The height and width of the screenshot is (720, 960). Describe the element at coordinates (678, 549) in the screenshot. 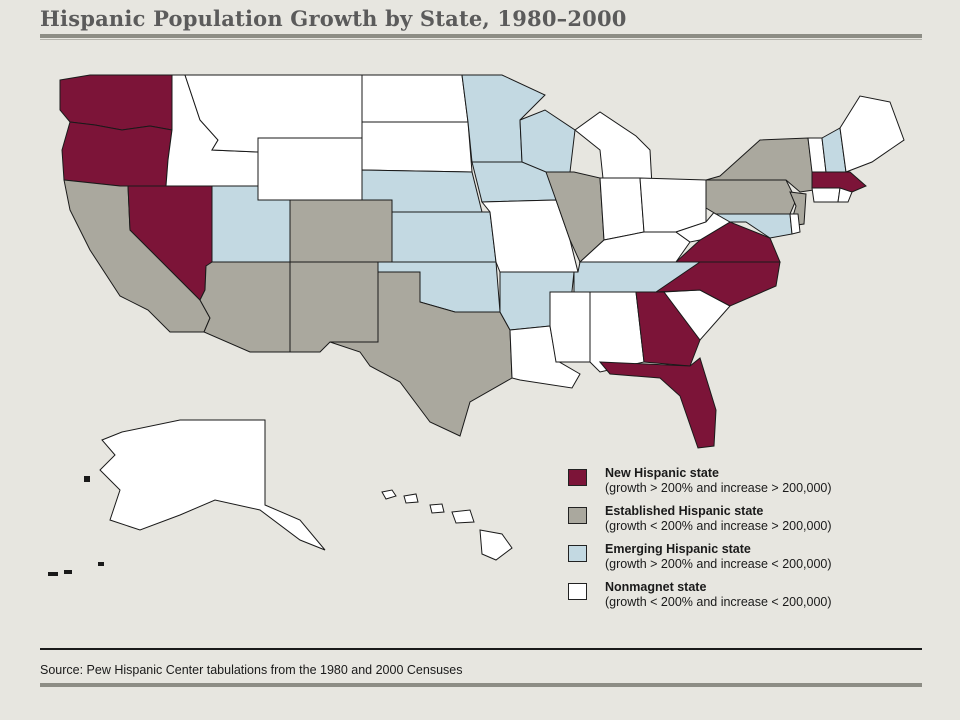

I see `legend-label: Emerging Hispanic state` at that location.